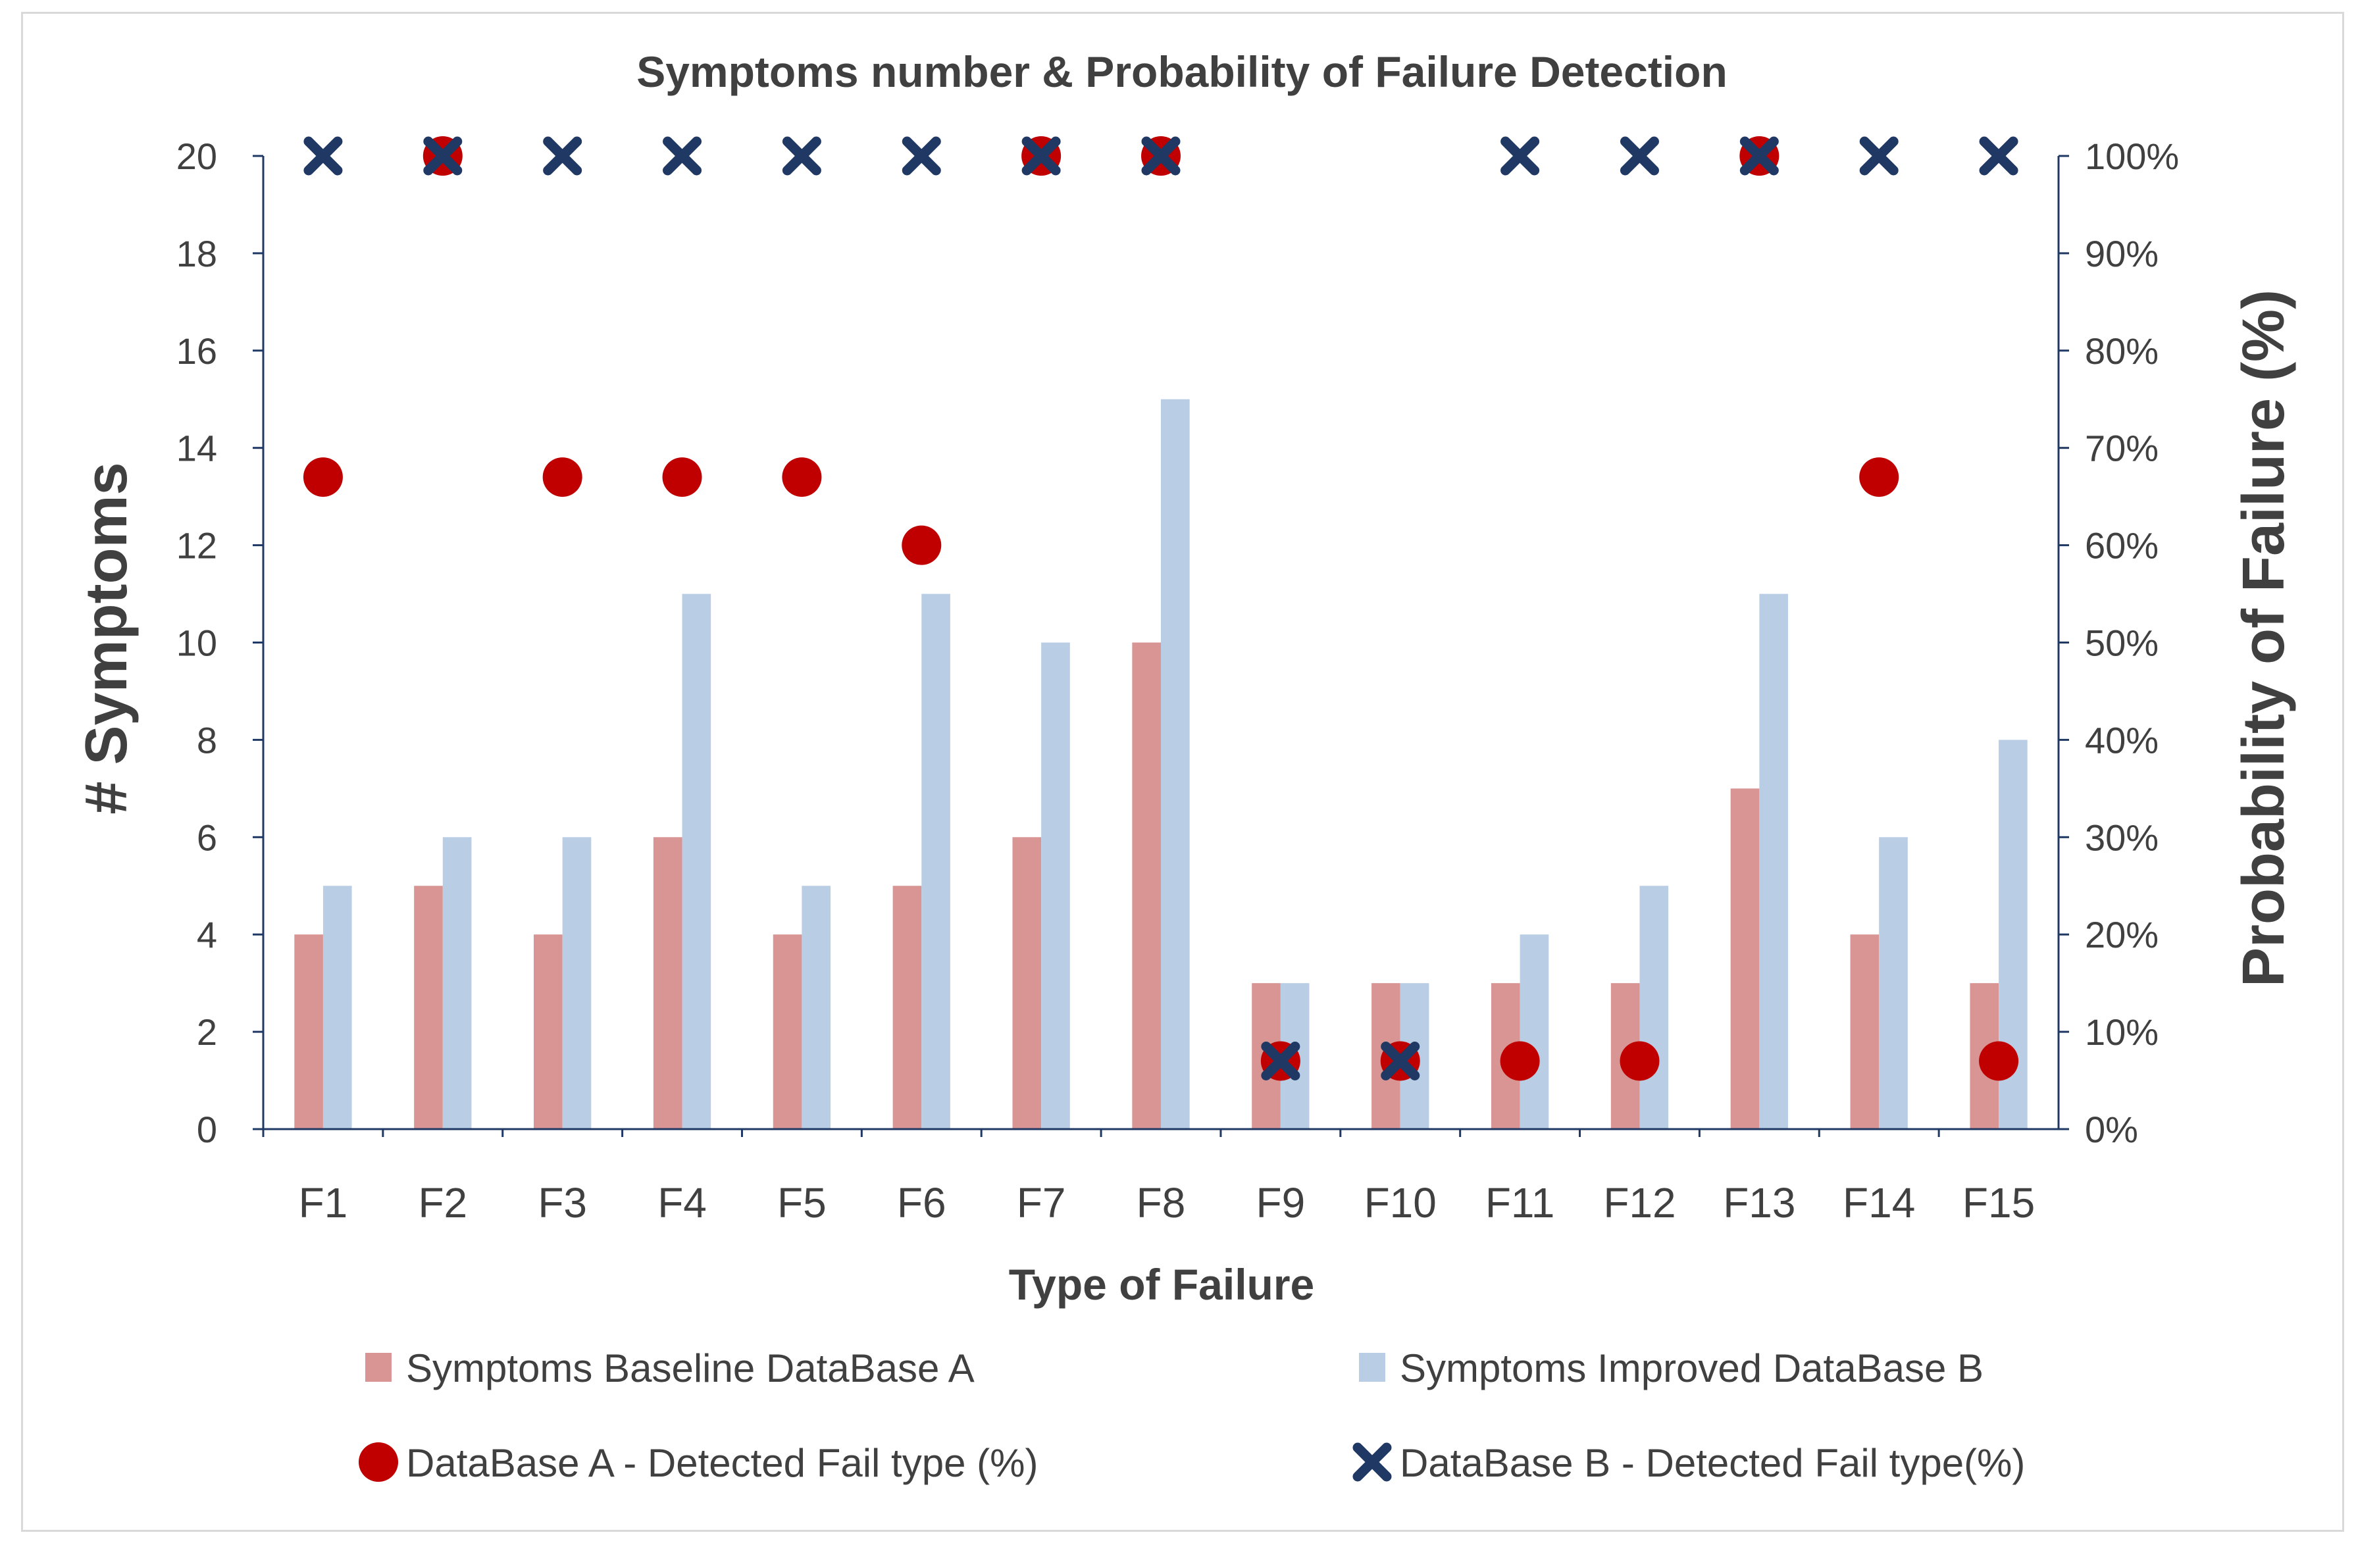 This screenshot has width=2356, height=1568. I want to click on y-tick-label: 14, so click(196, 448).